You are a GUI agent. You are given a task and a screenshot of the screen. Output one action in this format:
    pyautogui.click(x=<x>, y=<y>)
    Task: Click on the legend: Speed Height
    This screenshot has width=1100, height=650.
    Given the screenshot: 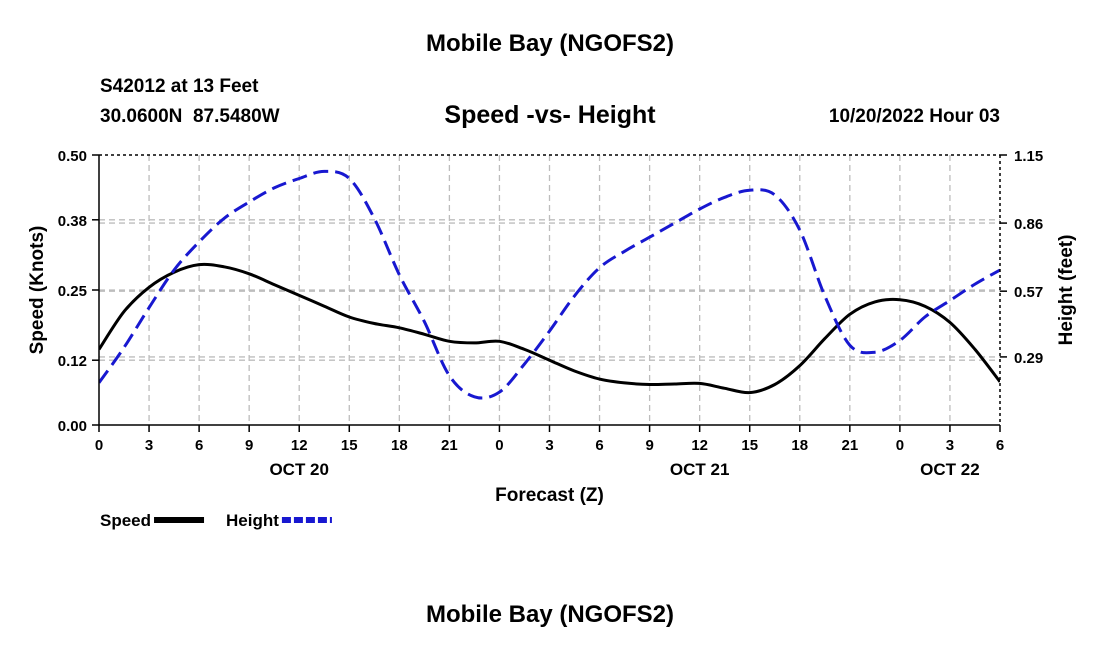 What is the action you would take?
    pyautogui.click(x=216, y=520)
    